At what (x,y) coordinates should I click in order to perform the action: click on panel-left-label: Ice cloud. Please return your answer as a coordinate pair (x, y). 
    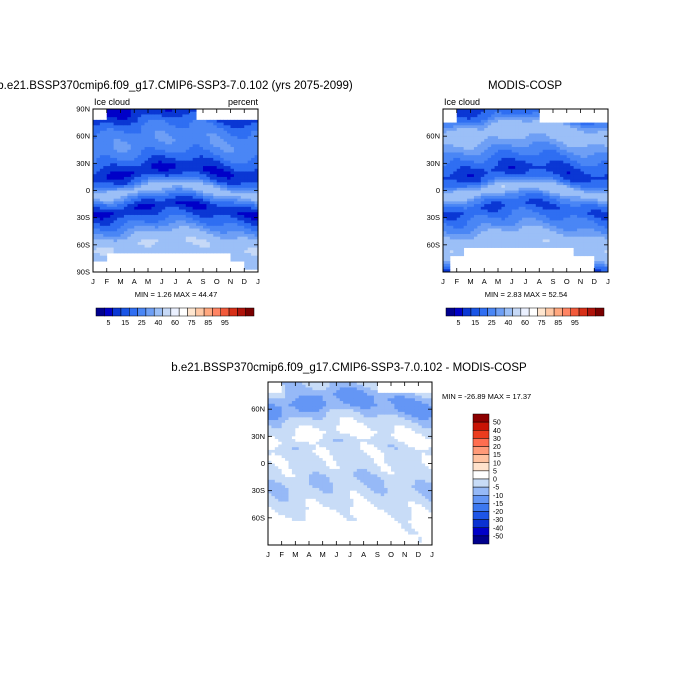
    Looking at the image, I should click on (112, 102).